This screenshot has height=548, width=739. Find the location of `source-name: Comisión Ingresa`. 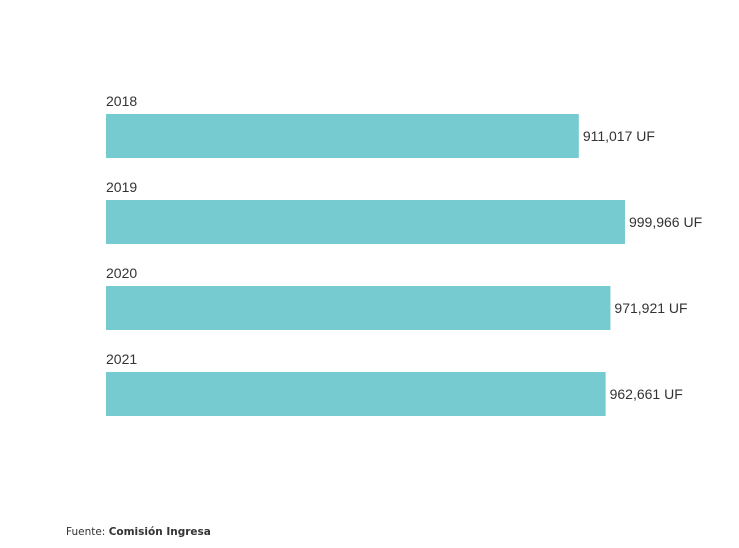

source-name: Comisión Ingresa is located at coordinates (159, 532).